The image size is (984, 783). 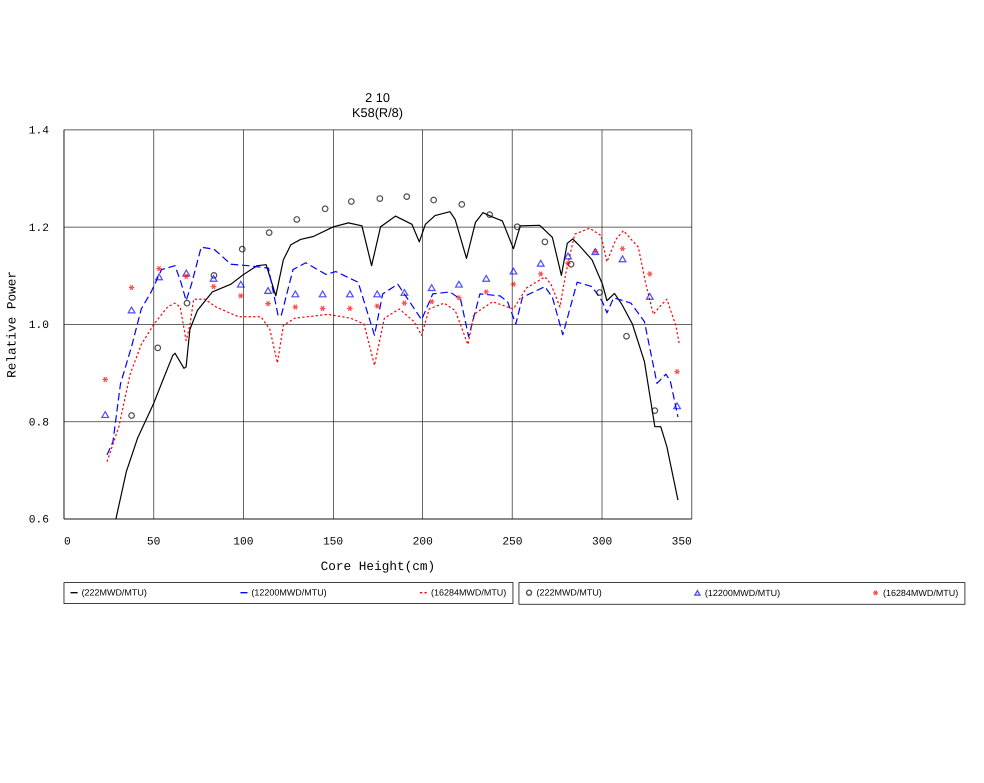 I want to click on chart-title: 2 10, so click(x=377, y=97).